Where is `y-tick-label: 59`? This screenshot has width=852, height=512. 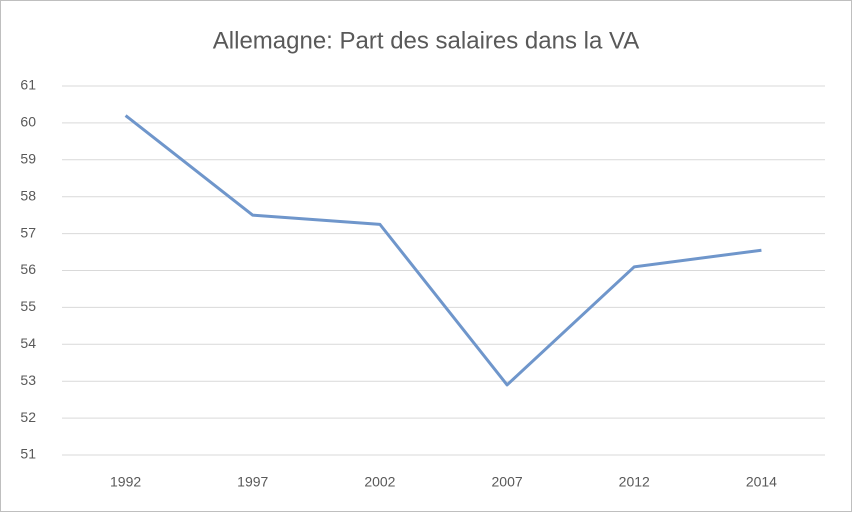 y-tick-label: 59 is located at coordinates (28, 159).